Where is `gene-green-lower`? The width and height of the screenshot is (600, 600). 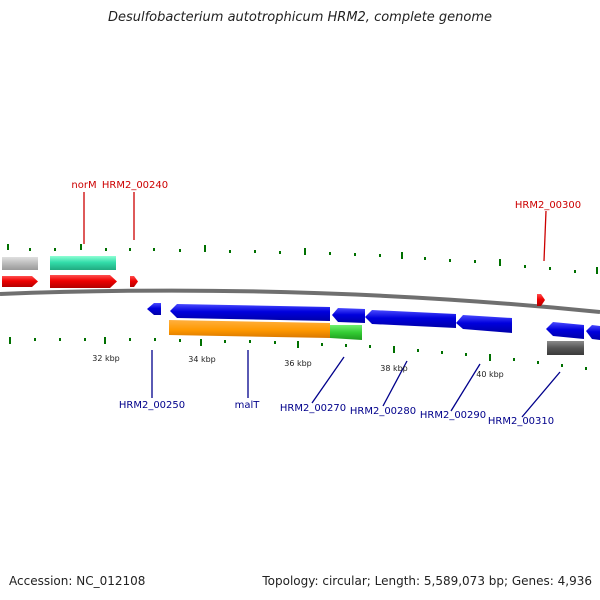 gene-green-lower is located at coordinates (346, 332).